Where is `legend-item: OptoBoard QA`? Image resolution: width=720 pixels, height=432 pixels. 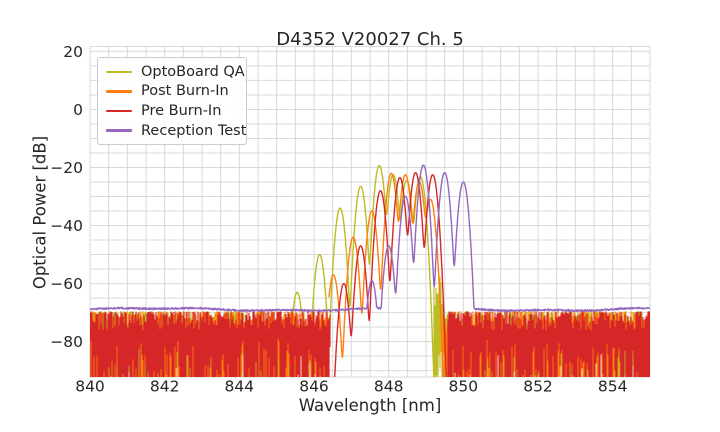 legend-item: OptoBoard QA is located at coordinates (176, 72).